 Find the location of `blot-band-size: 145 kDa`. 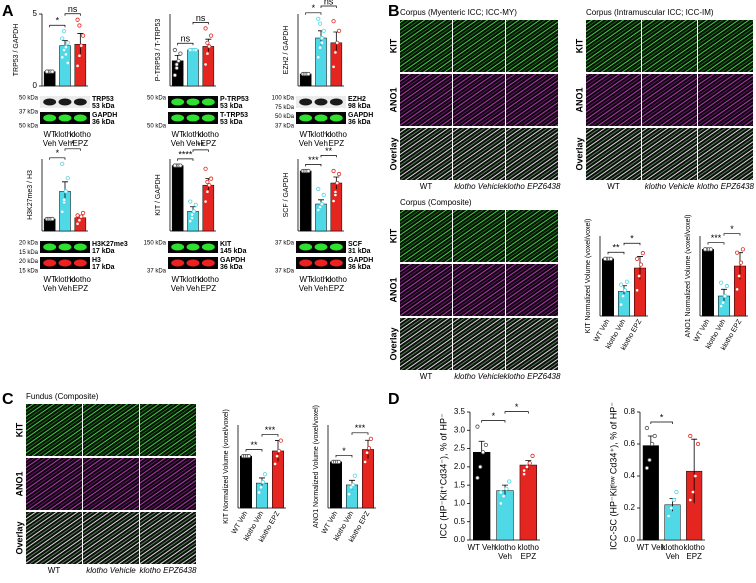

blot-band-size: 145 kDa is located at coordinates (233, 251).